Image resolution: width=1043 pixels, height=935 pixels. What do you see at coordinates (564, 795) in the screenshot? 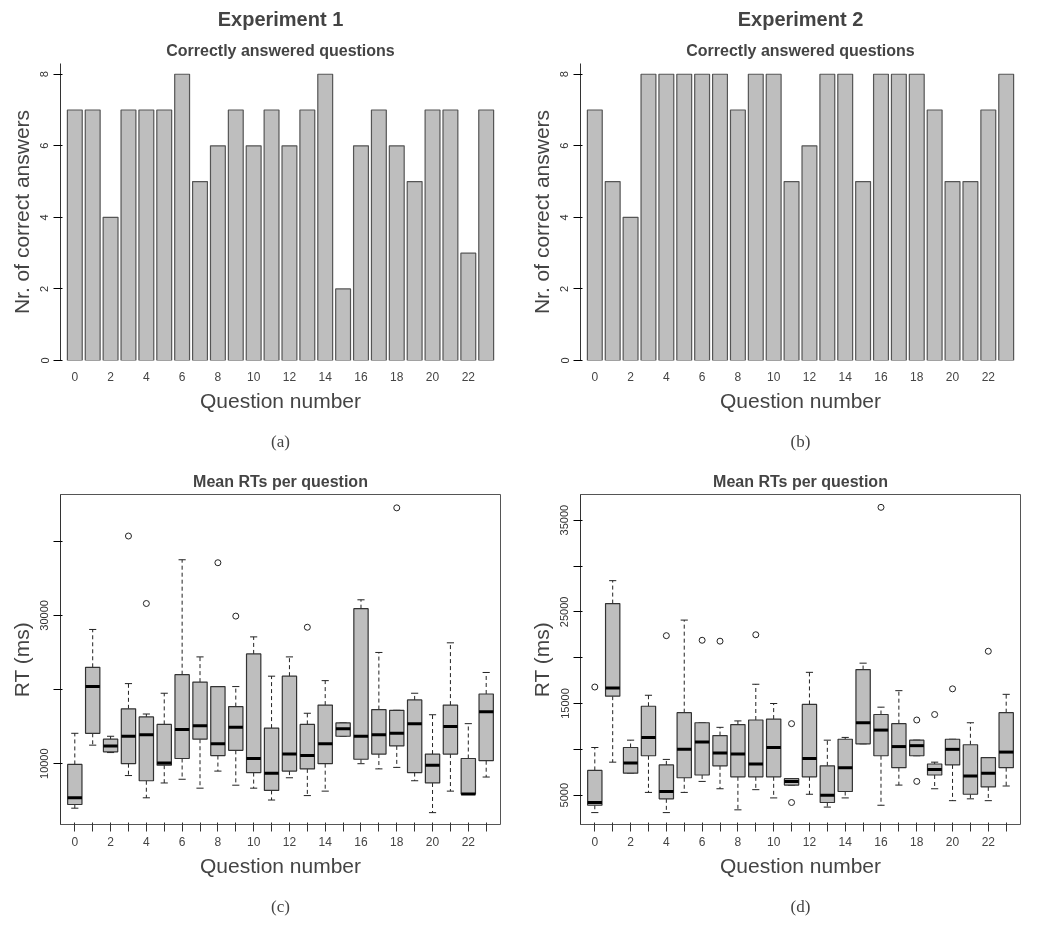
I see `y-tick-label: 5000` at bounding box center [564, 795].